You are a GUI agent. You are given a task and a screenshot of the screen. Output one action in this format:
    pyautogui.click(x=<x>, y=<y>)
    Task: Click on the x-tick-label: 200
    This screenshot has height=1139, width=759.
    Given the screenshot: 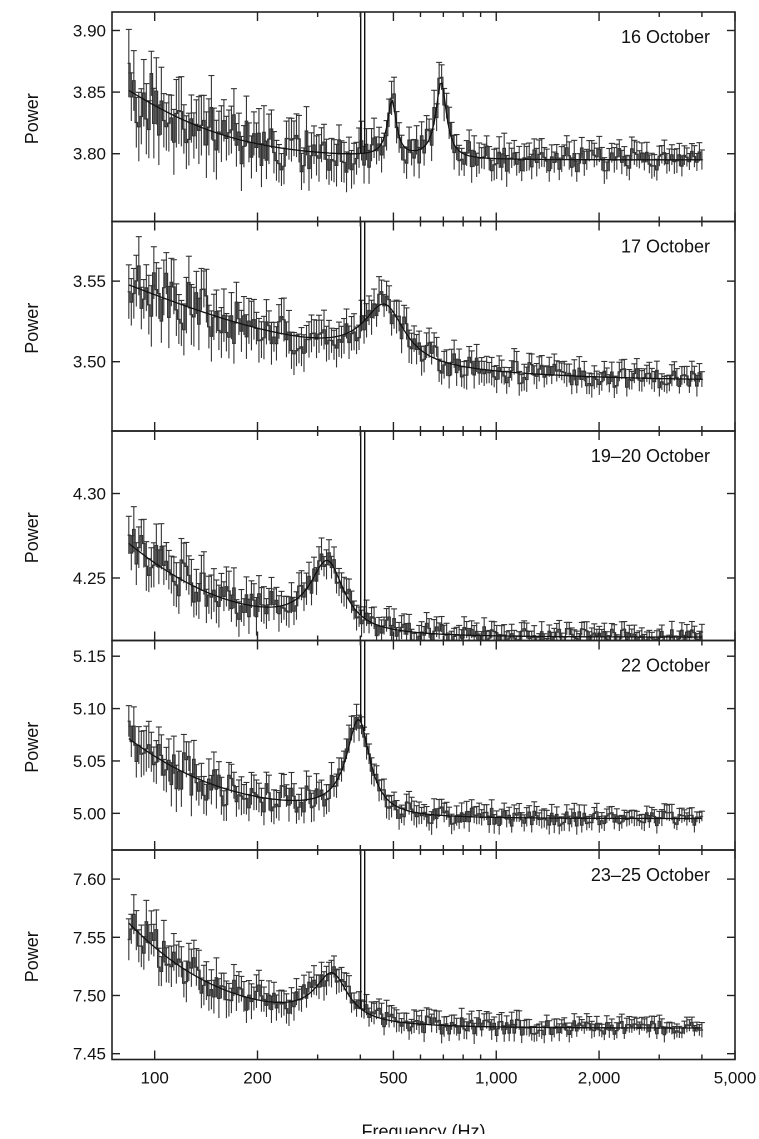 What is the action you would take?
    pyautogui.click(x=257, y=1078)
    